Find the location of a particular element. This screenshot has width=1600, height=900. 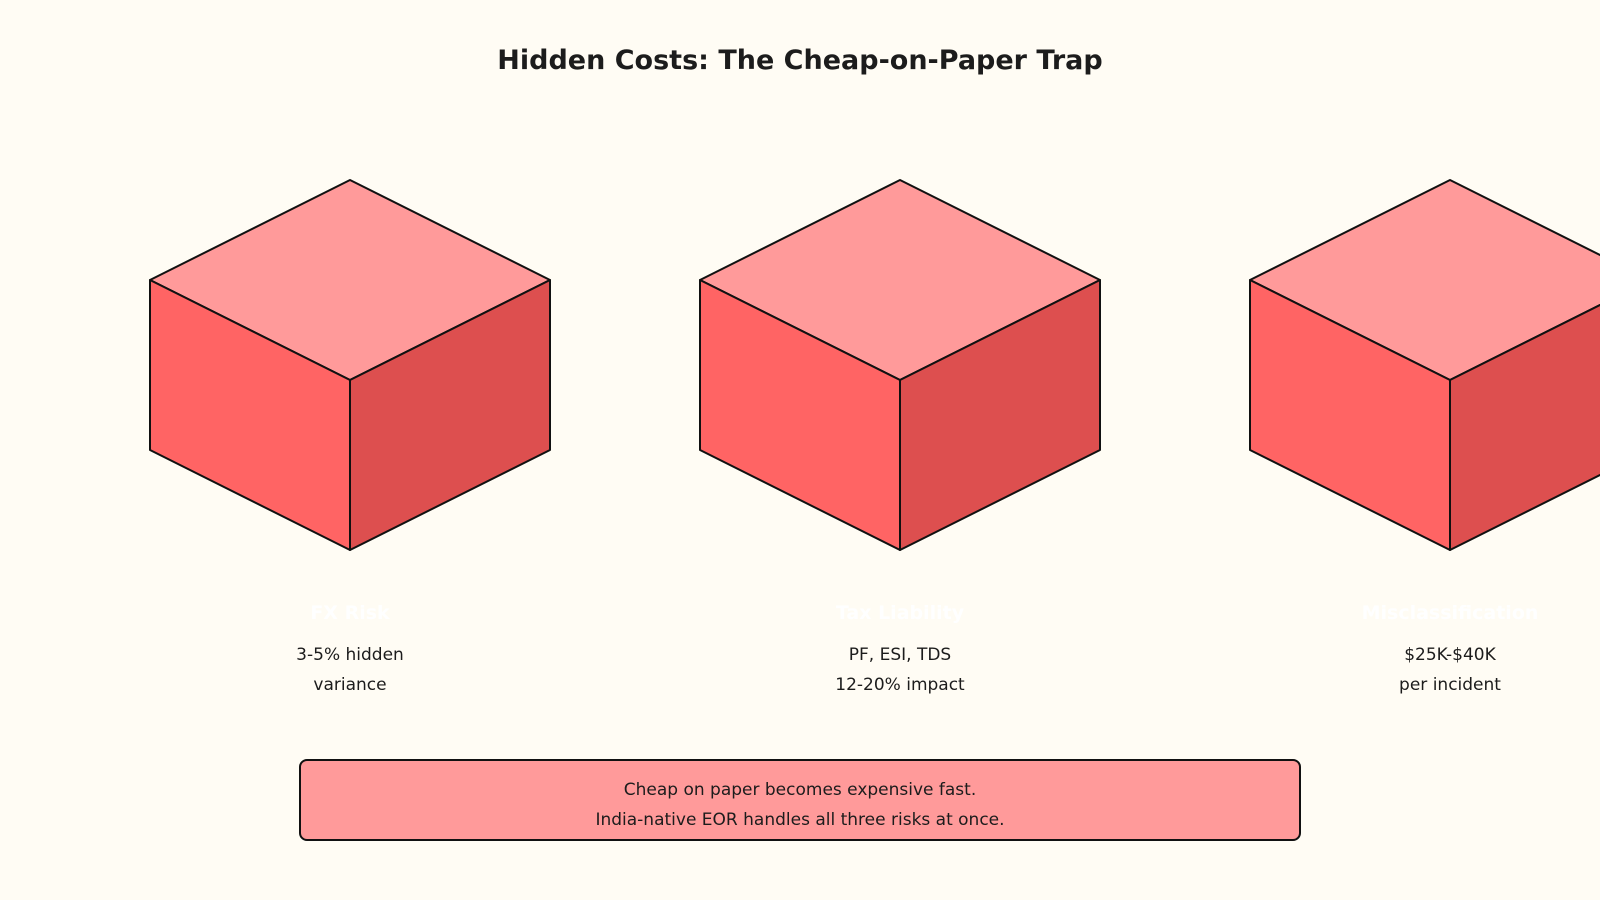

cube-tax-liability is located at coordinates (900, 365).